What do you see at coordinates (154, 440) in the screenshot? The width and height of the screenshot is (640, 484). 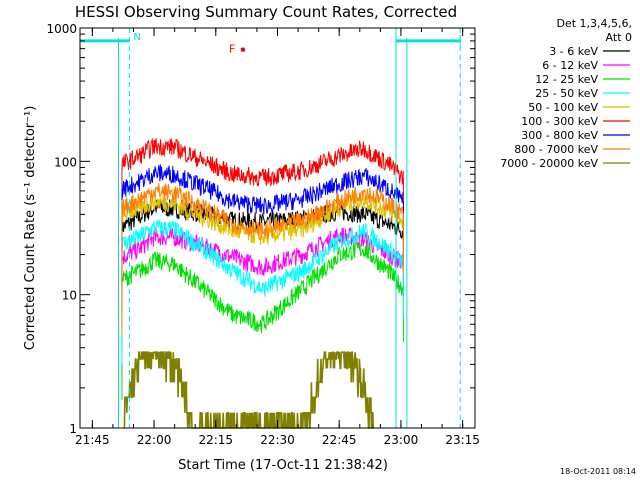 I see `x-tick-label-2: 22:00` at bounding box center [154, 440].